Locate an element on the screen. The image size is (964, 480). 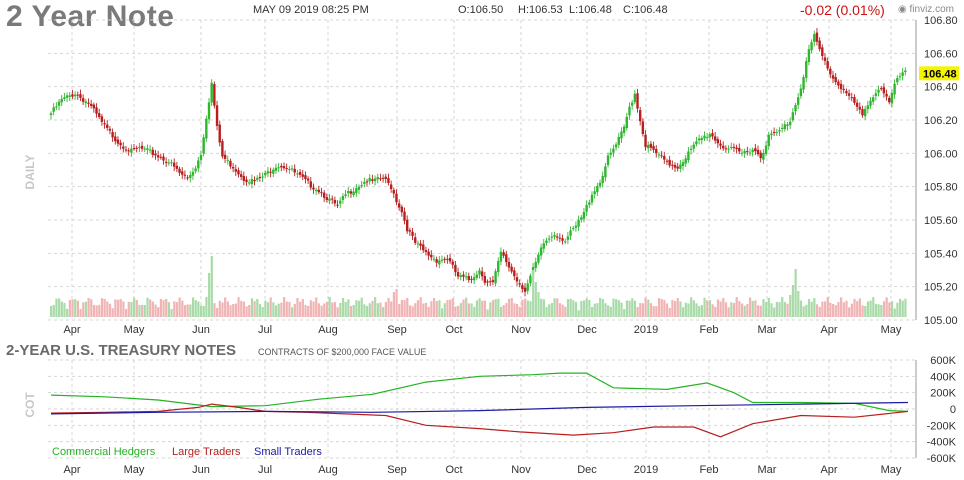
brand-text: finviz.com is located at coordinates (931, 9).